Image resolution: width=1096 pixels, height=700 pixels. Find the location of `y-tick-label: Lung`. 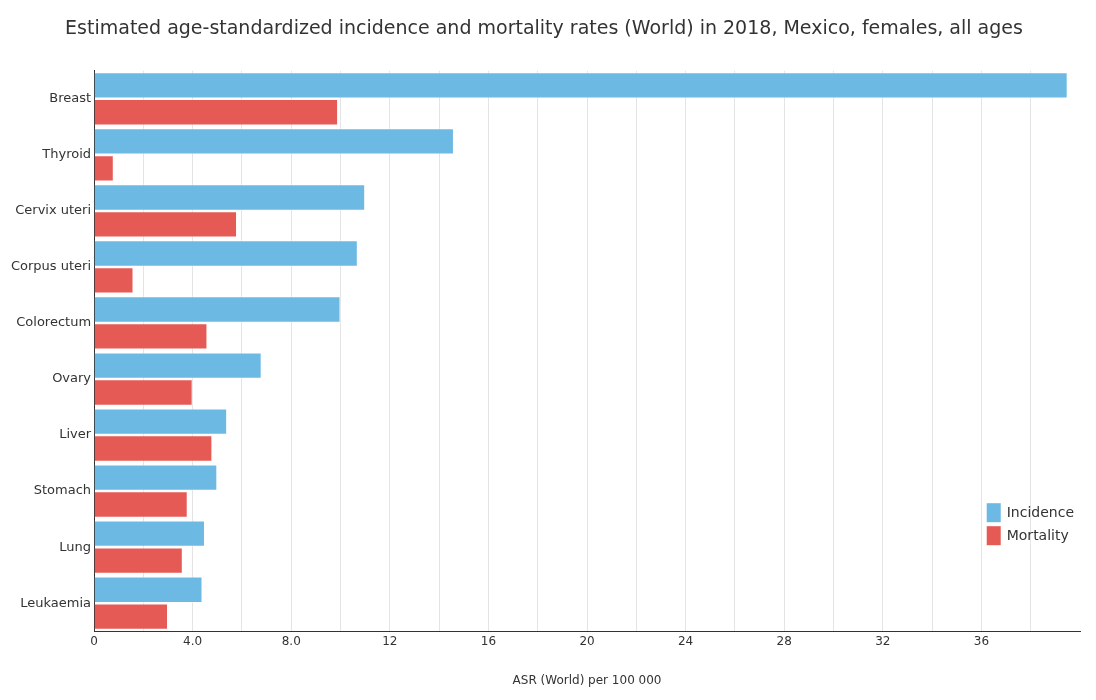

y-tick-label: Lung is located at coordinates (75, 546).